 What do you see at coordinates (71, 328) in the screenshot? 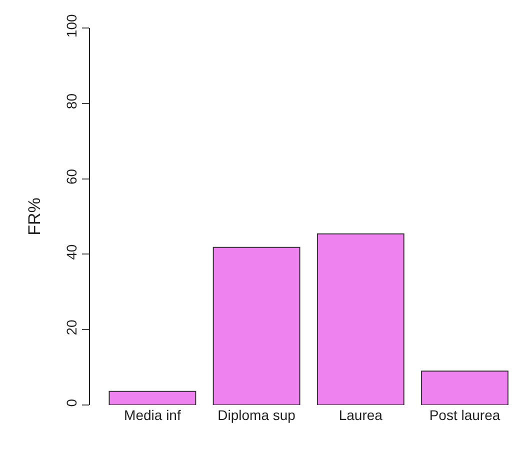
I see `y-tick-label: 20` at bounding box center [71, 328].